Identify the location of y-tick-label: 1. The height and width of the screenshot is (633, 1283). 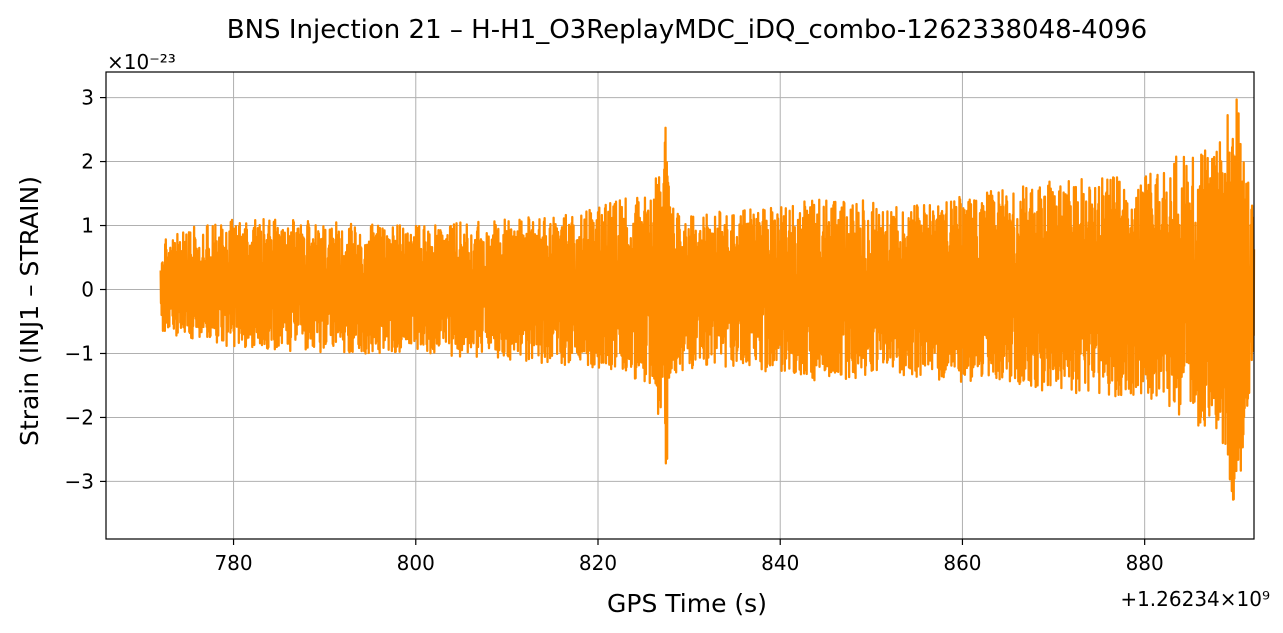
(87, 226).